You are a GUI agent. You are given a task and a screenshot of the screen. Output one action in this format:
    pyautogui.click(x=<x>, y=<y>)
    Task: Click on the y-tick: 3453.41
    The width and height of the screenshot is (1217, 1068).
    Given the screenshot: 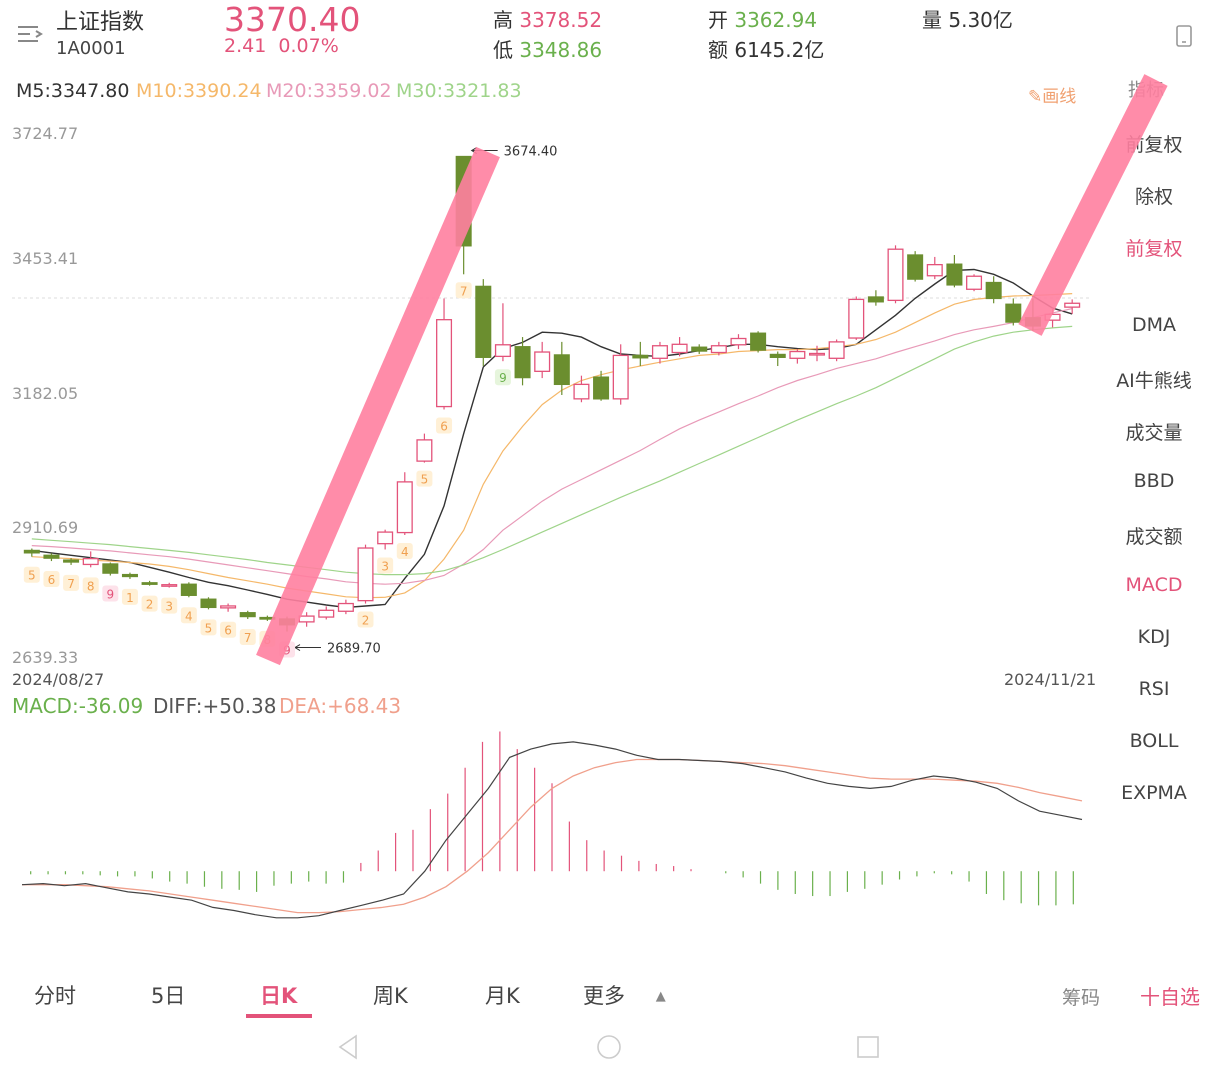 What is the action you would take?
    pyautogui.click(x=45, y=258)
    